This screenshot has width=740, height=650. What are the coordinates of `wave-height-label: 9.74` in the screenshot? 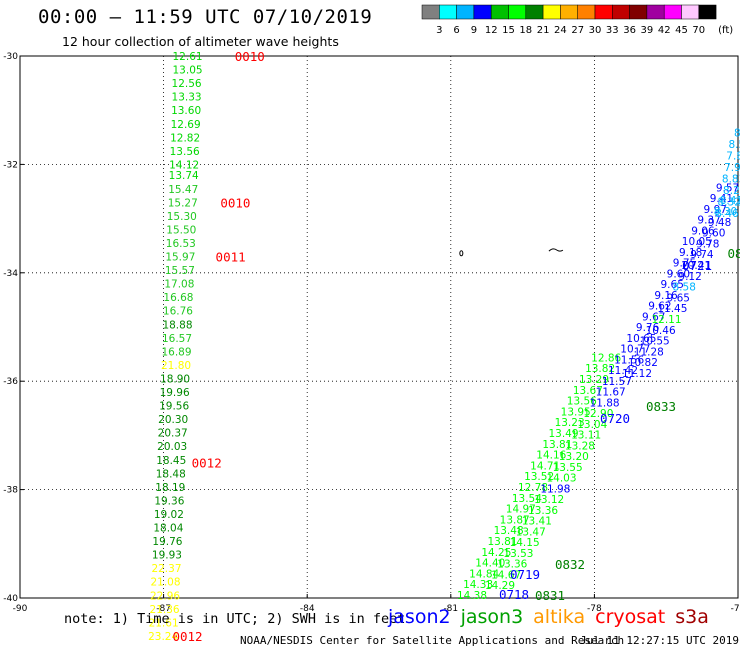 It's located at (702, 255).